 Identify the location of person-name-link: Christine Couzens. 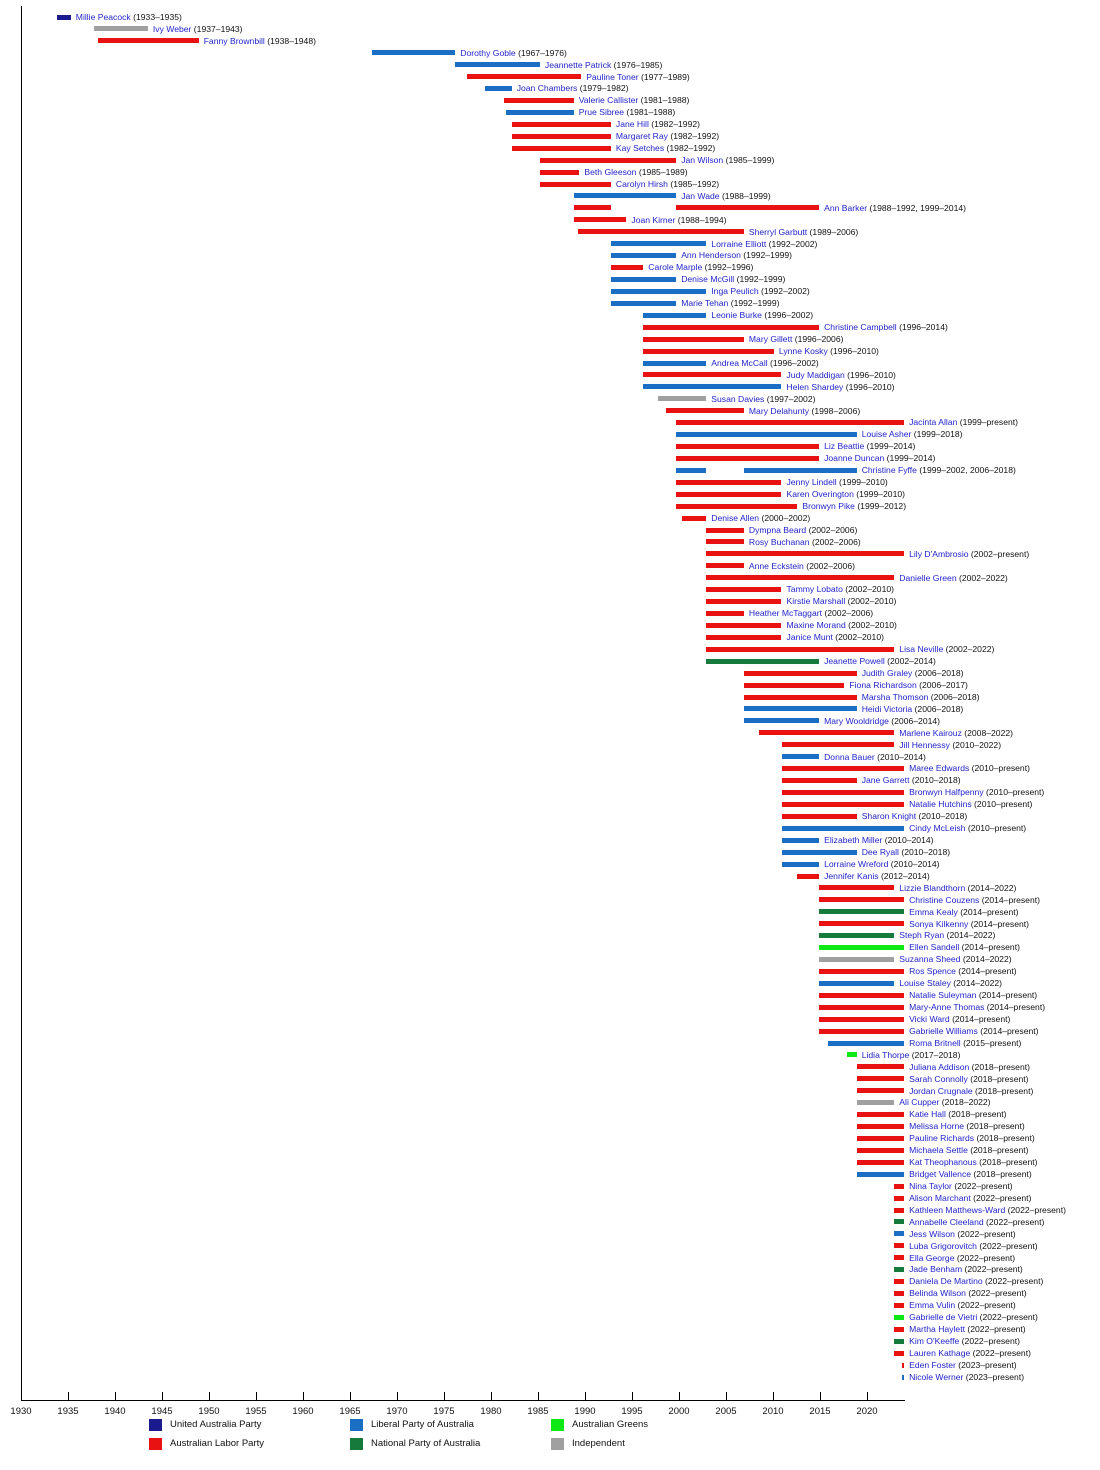
(944, 899).